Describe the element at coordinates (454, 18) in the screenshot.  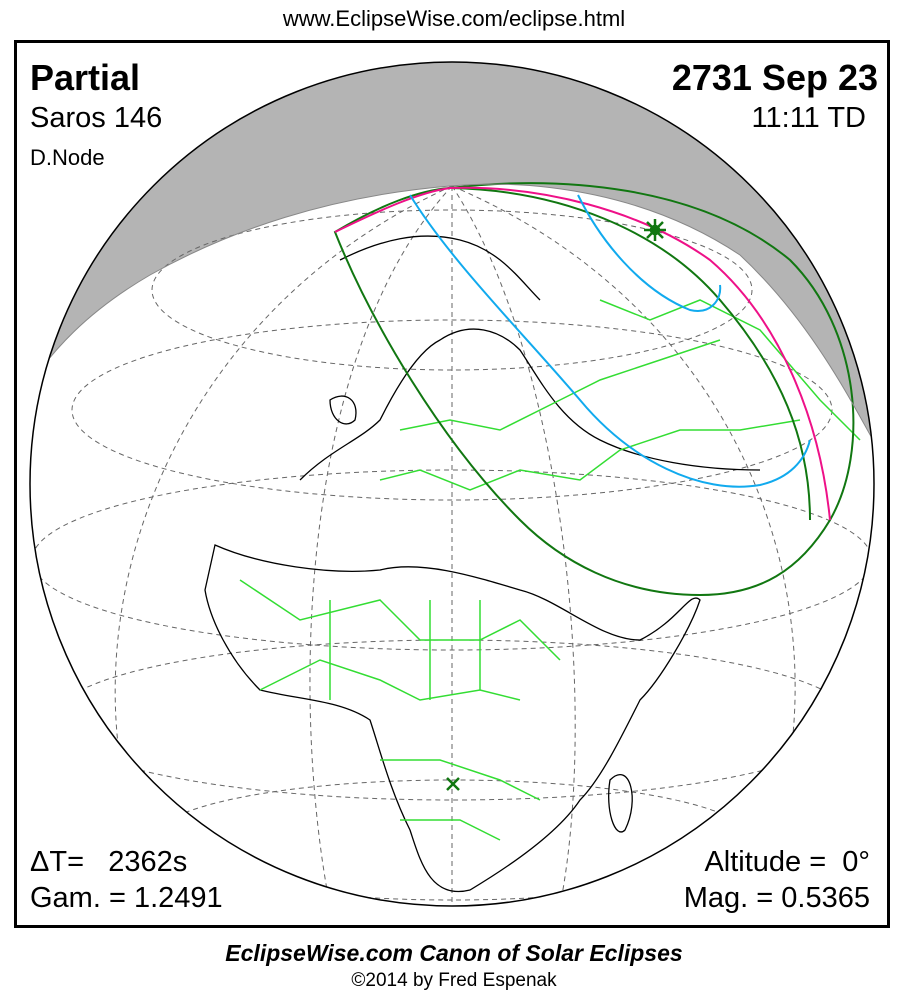
I see `url-header: www.EclipseWise.com/eclipse.html` at that location.